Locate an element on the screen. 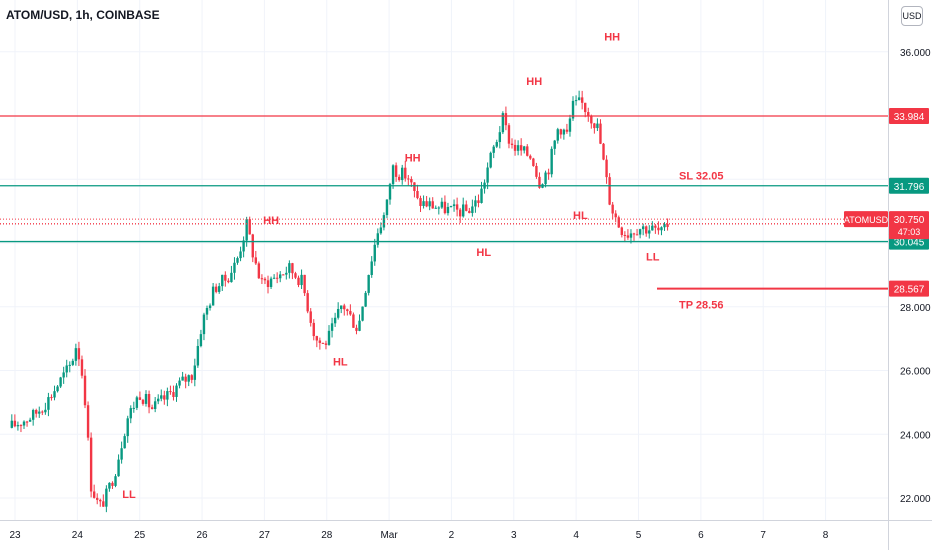  price-tick-label: 36.000 is located at coordinates (915, 53).